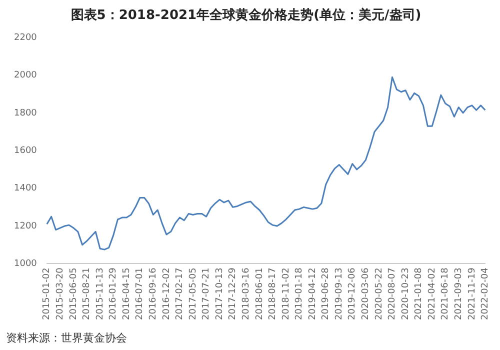 The image size is (500, 350). I want to click on x-tick-label: 2016-01-29, so click(113, 293).